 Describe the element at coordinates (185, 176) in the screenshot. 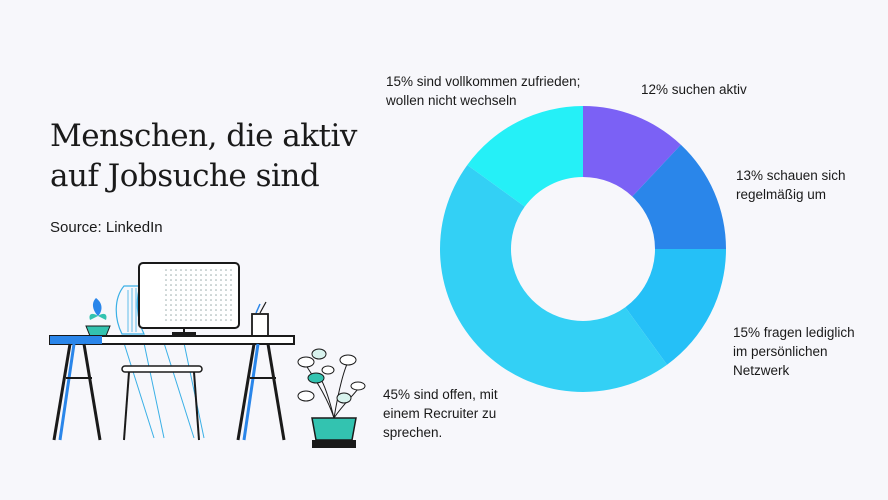

I see `title-line-2: auf Jobsuche sind` at that location.